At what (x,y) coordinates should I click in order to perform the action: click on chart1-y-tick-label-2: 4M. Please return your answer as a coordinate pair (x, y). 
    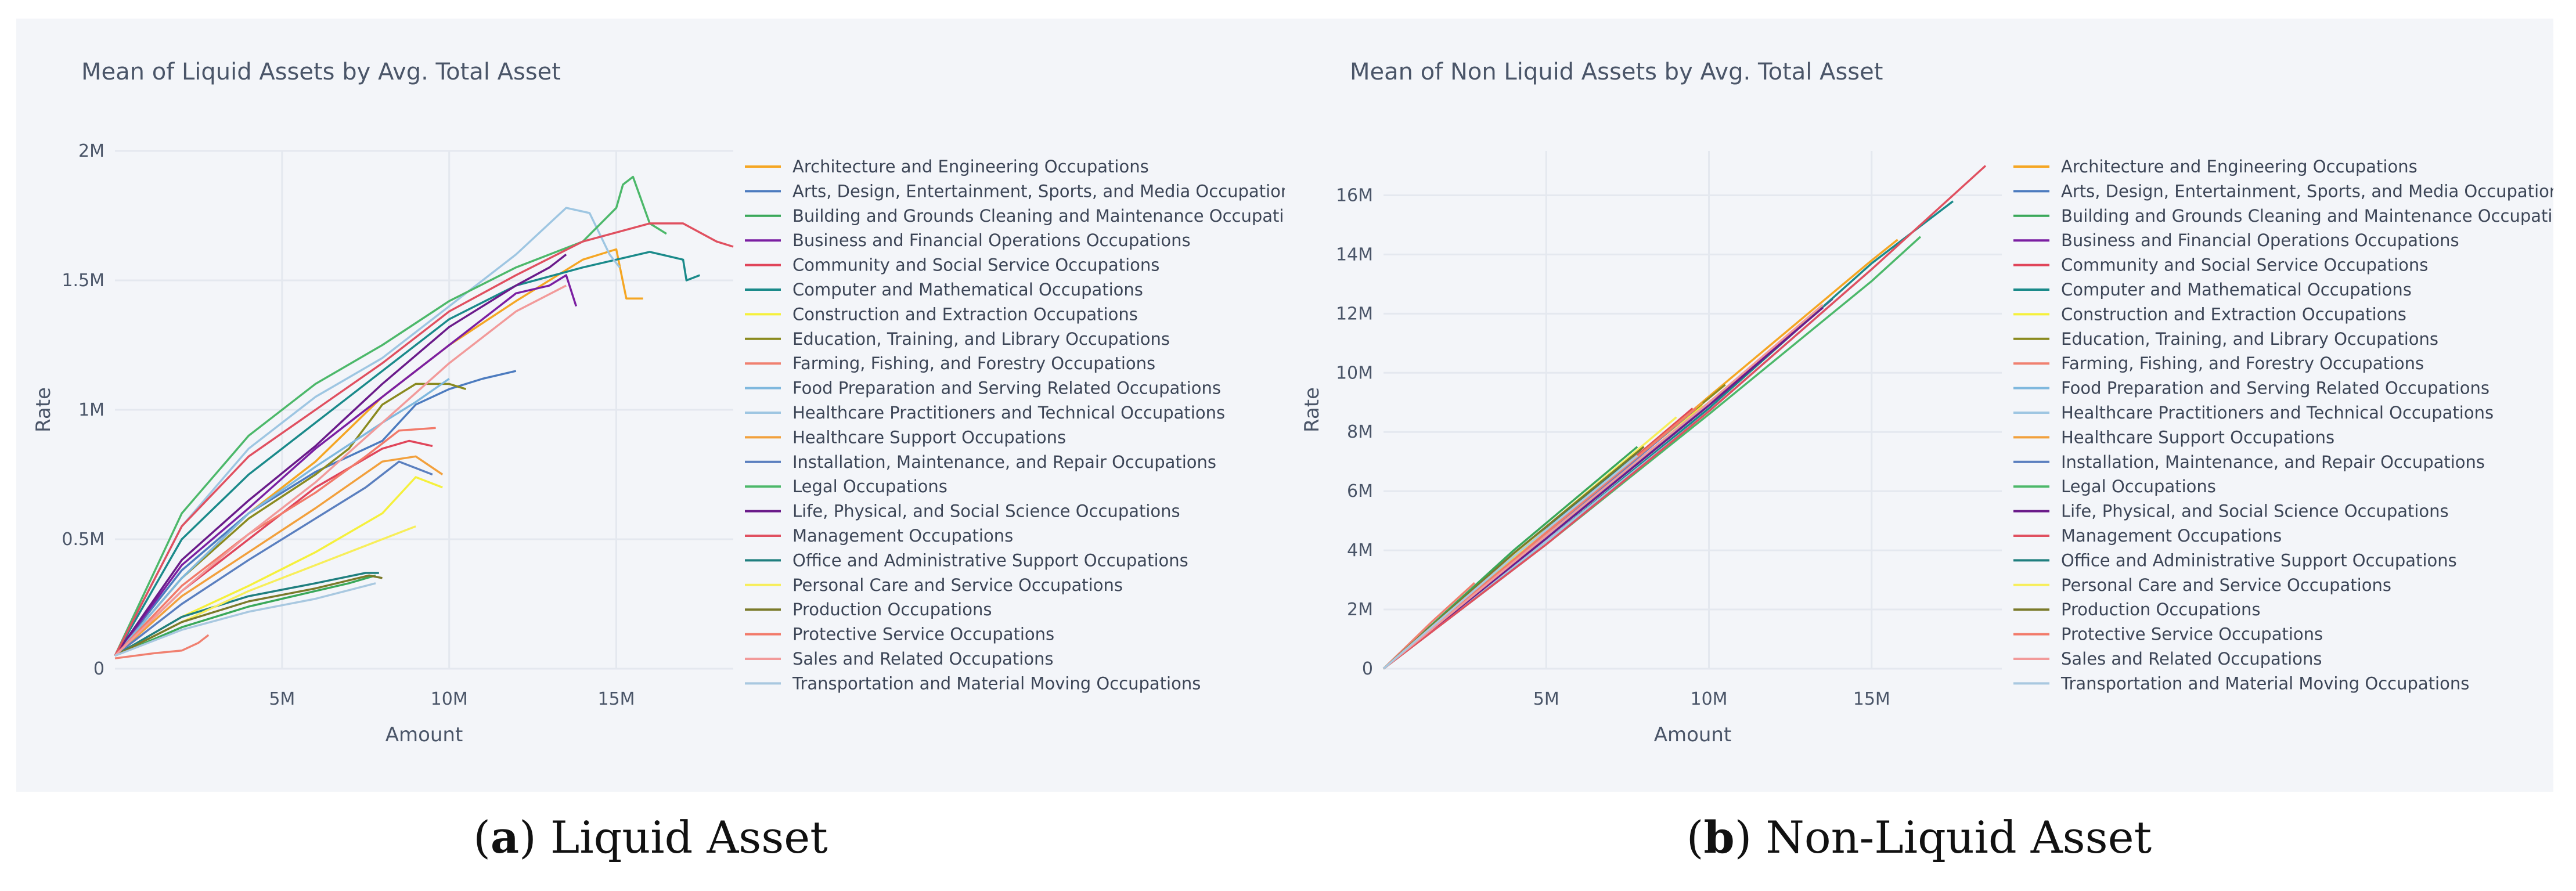
    Looking at the image, I should click on (1360, 550).